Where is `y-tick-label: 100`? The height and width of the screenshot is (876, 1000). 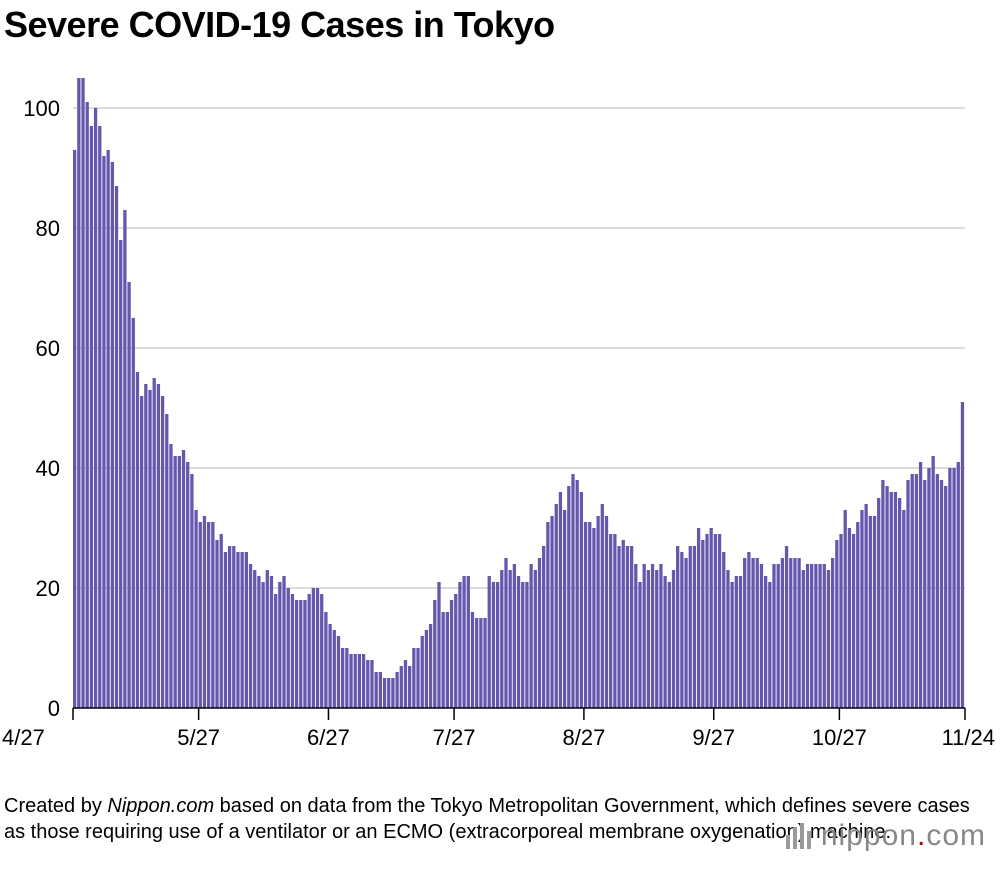 y-tick-label: 100 is located at coordinates (41, 108).